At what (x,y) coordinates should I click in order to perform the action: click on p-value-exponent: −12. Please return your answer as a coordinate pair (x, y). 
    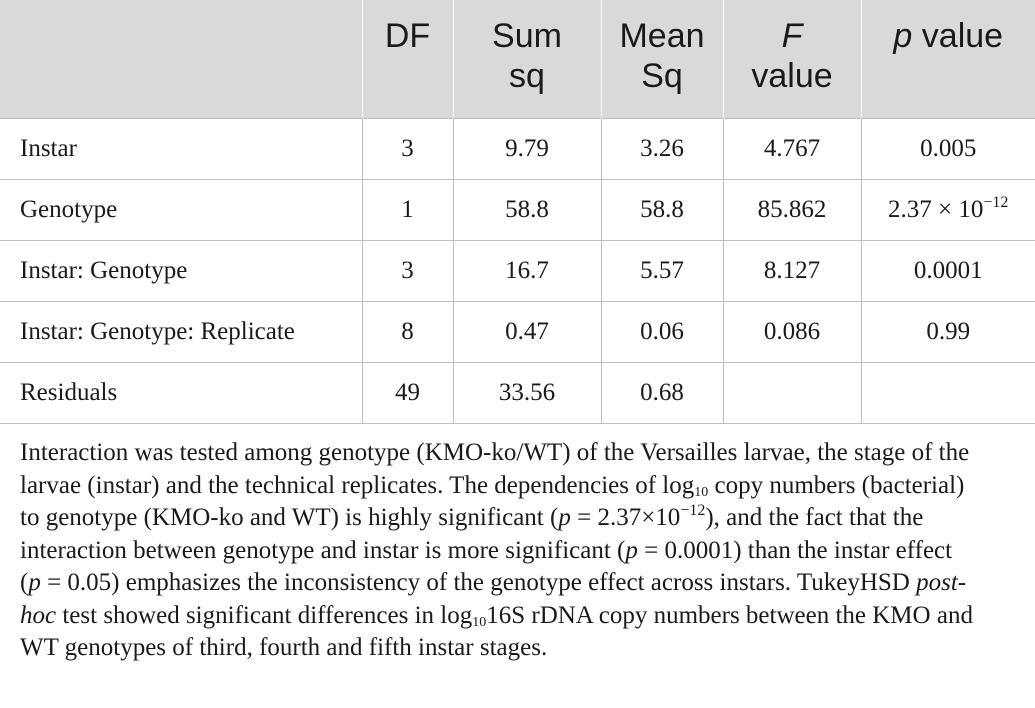
    Looking at the image, I should click on (996, 202).